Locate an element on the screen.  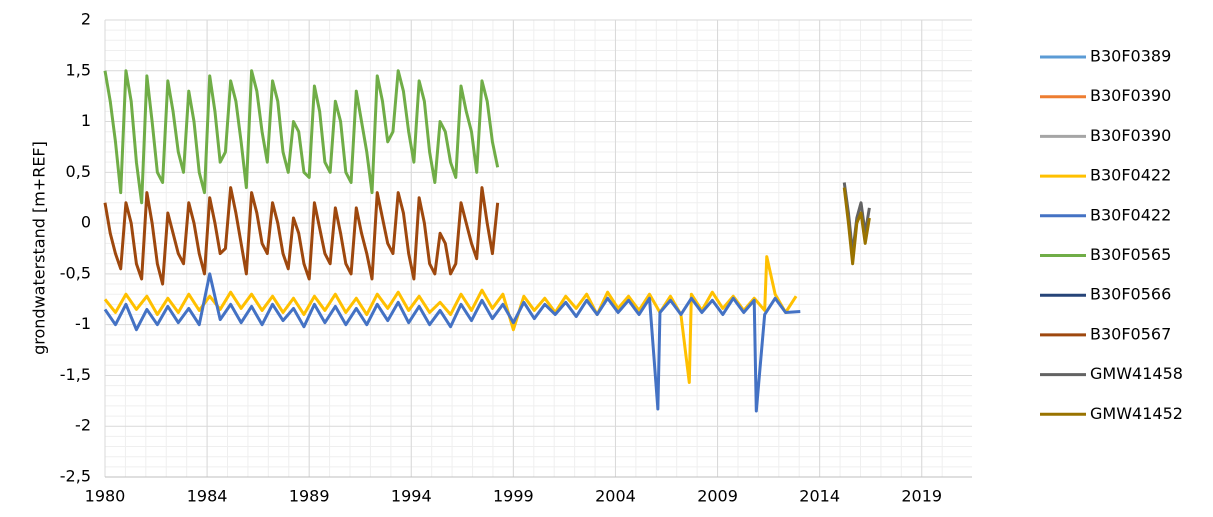
legend-label: B30F0567 is located at coordinates (1130, 333).